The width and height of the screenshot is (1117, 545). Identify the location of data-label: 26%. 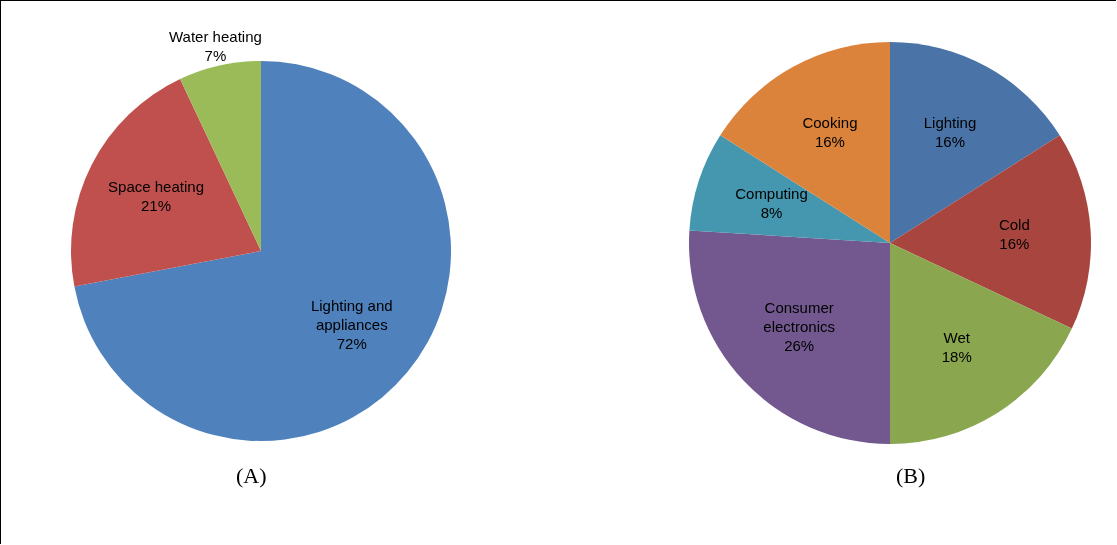
(799, 346).